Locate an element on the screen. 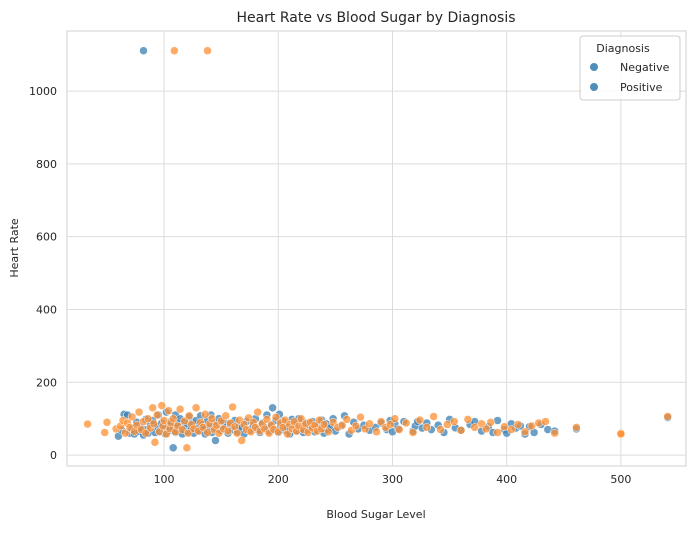 The height and width of the screenshot is (541, 698). y-tick-label: 800 is located at coordinates (46, 164).